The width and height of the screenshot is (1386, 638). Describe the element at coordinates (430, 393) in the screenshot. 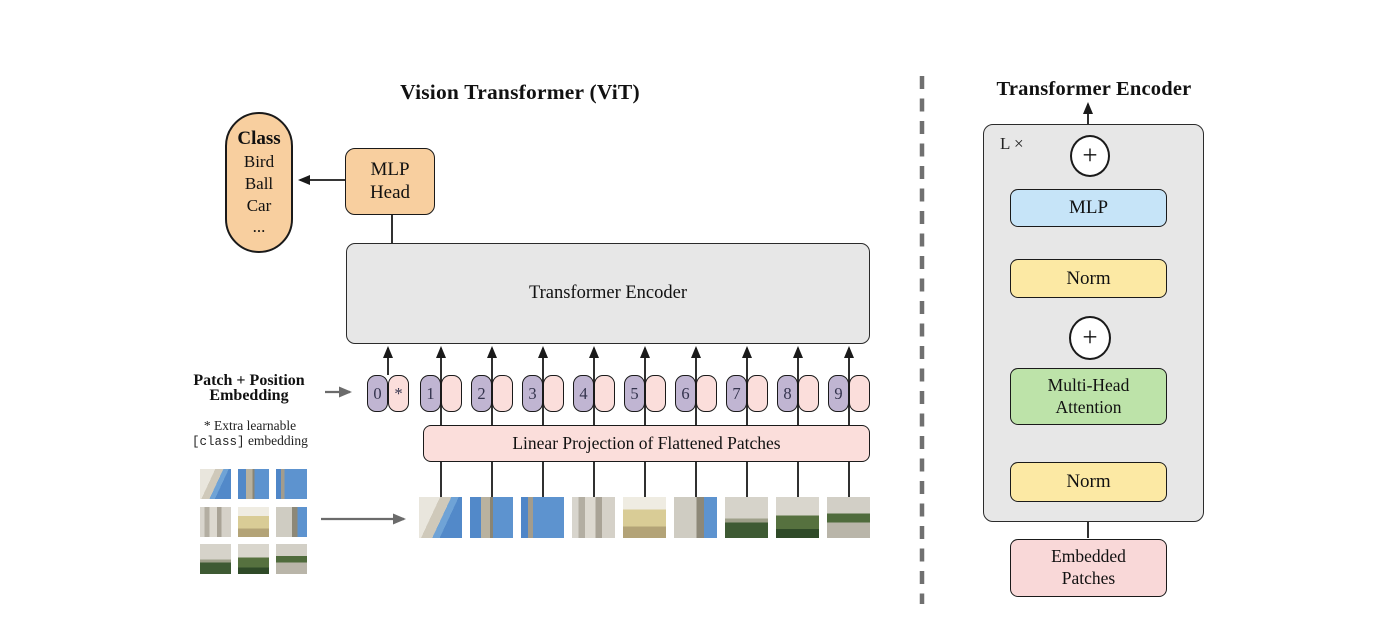

I see `token-number: 1` at that location.